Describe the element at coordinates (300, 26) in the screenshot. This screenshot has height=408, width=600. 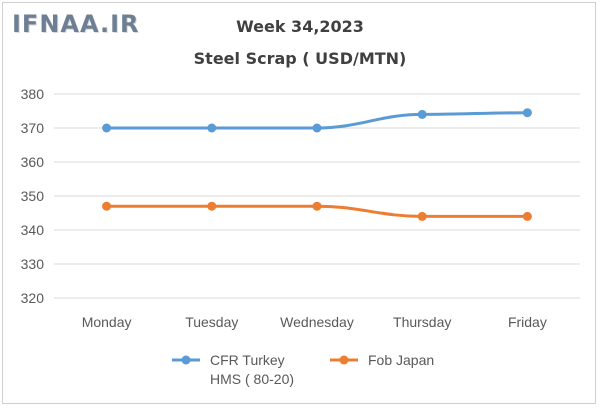
I see `chart-title: Week 34,2023` at that location.